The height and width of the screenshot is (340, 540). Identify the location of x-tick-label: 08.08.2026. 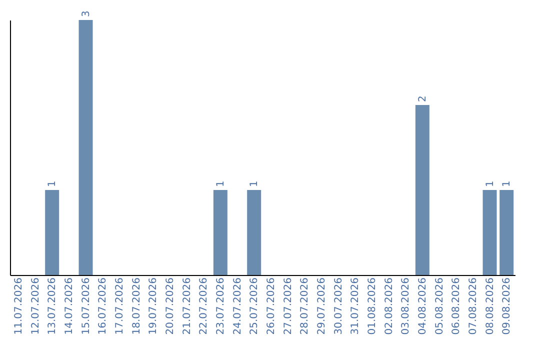
(490, 306).